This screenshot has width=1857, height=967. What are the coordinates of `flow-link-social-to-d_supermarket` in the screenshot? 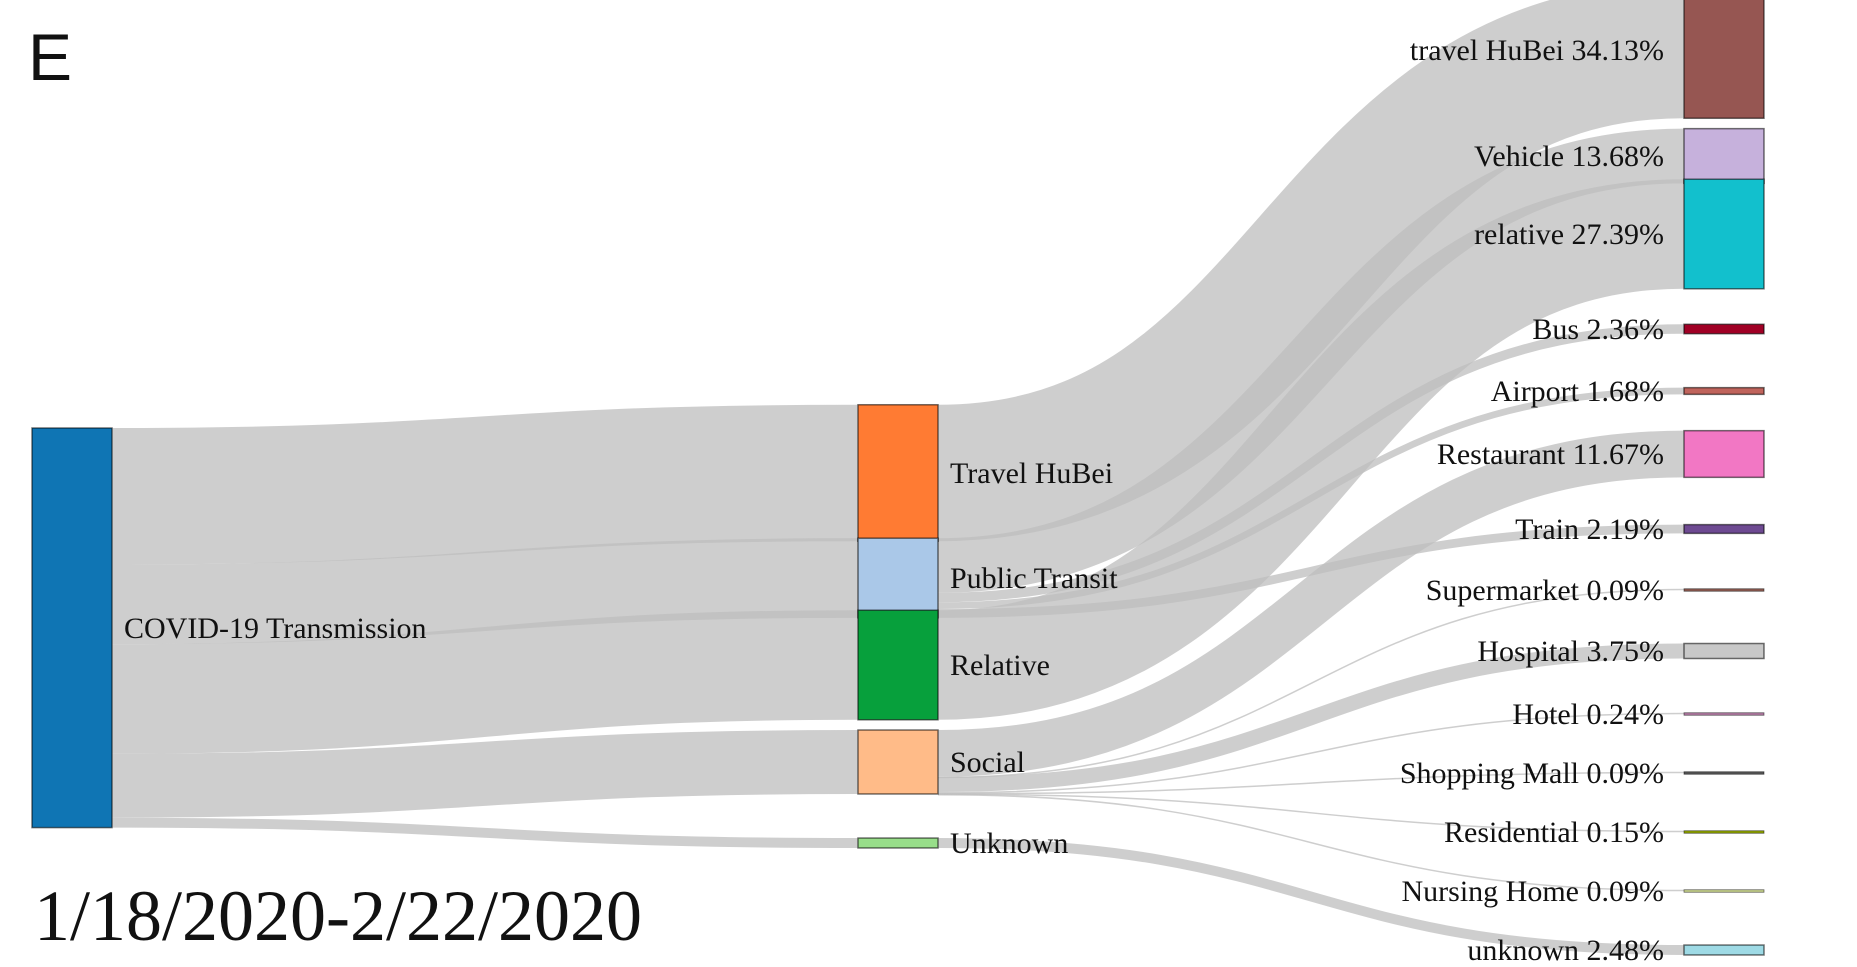 It's located at (1311, 683).